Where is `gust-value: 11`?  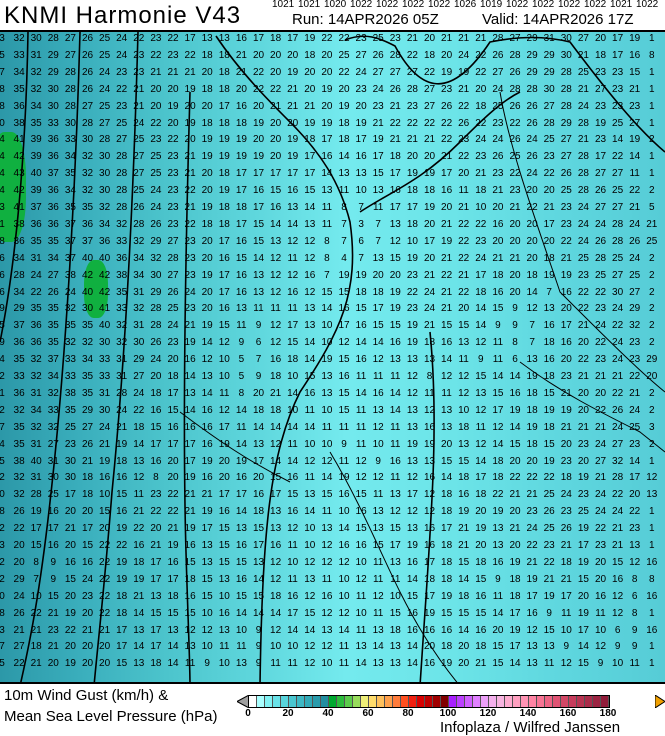
gust-value: 11 is located at coordinates (292, 579).